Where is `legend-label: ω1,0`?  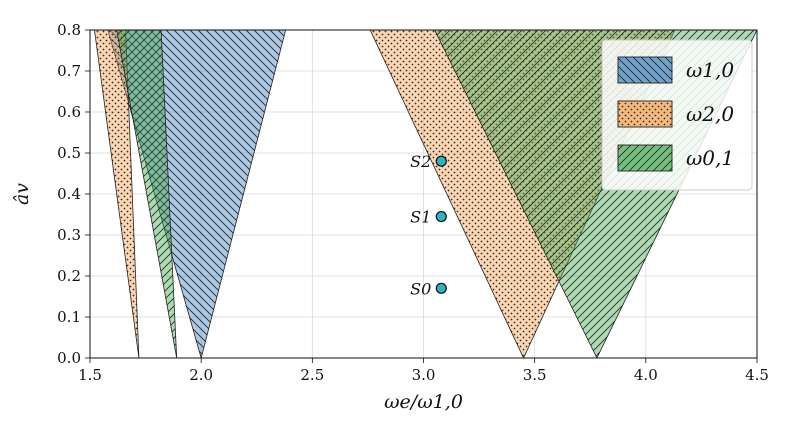
legend-label: ω1,0 is located at coordinates (710, 70).